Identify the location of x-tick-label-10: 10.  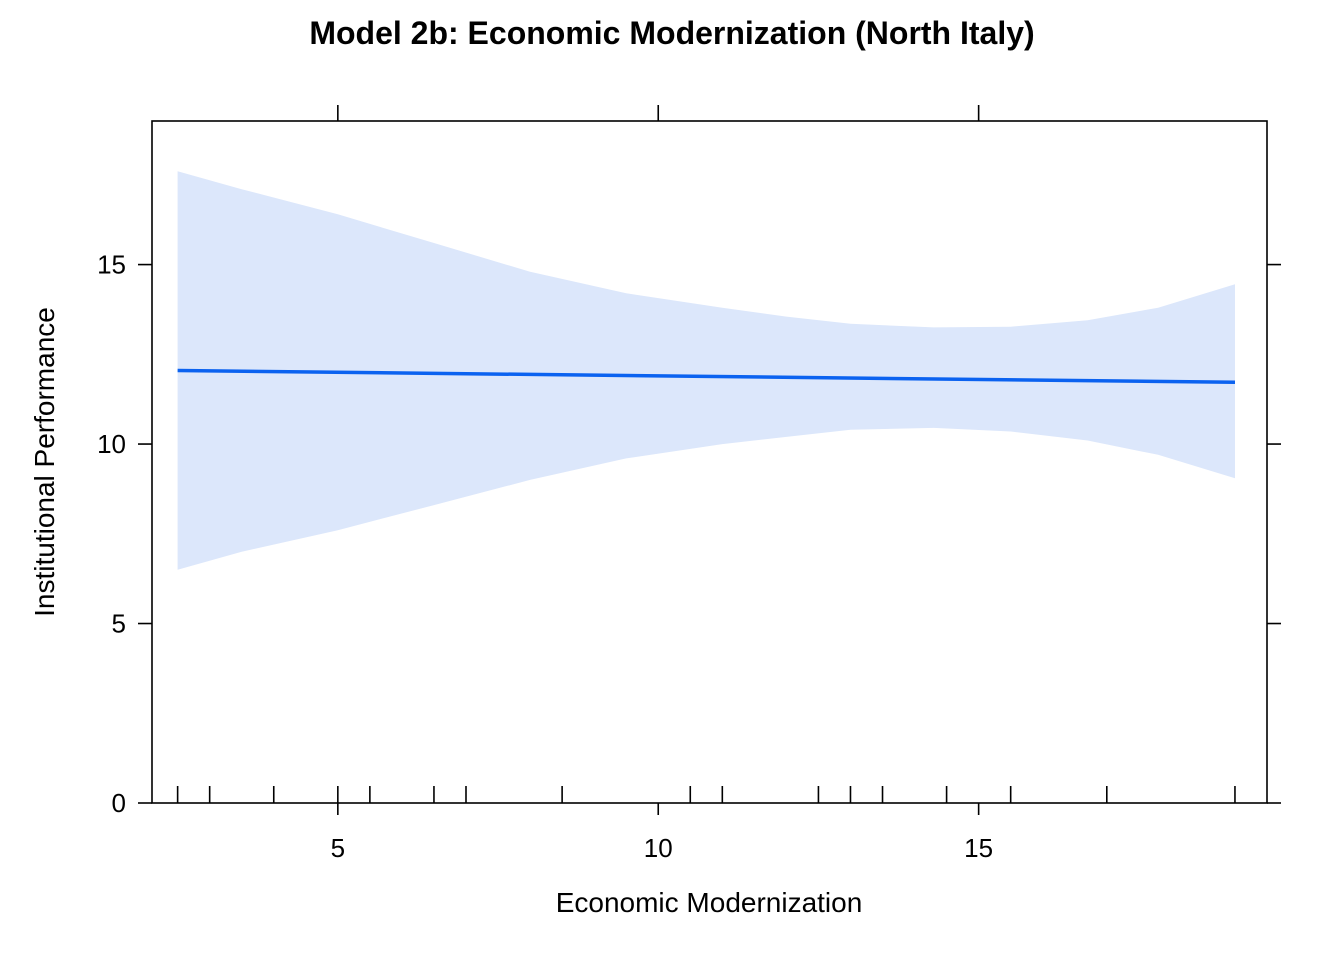
(658, 848).